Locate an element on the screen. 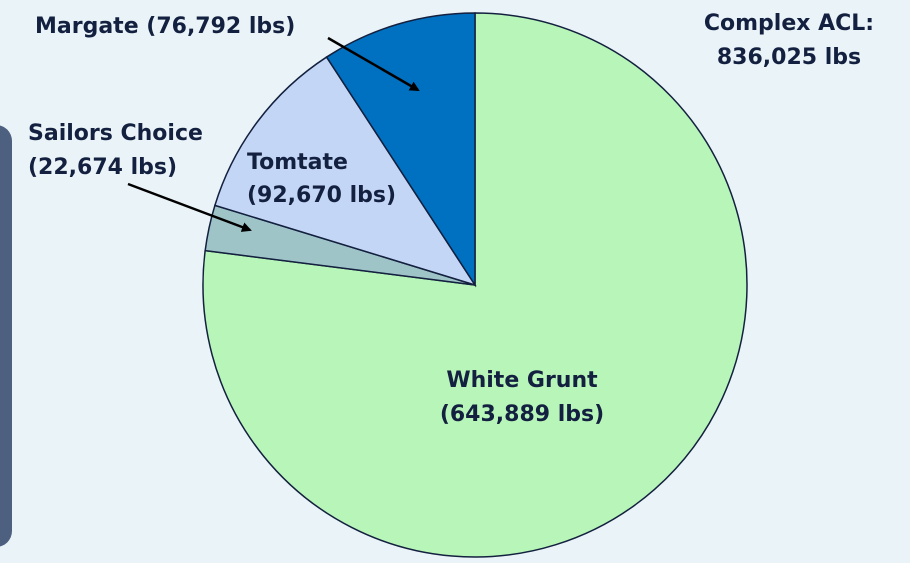 This screenshot has height=563, width=910. slice-label-margate: Margate (76,792 lbs) is located at coordinates (165, 26).